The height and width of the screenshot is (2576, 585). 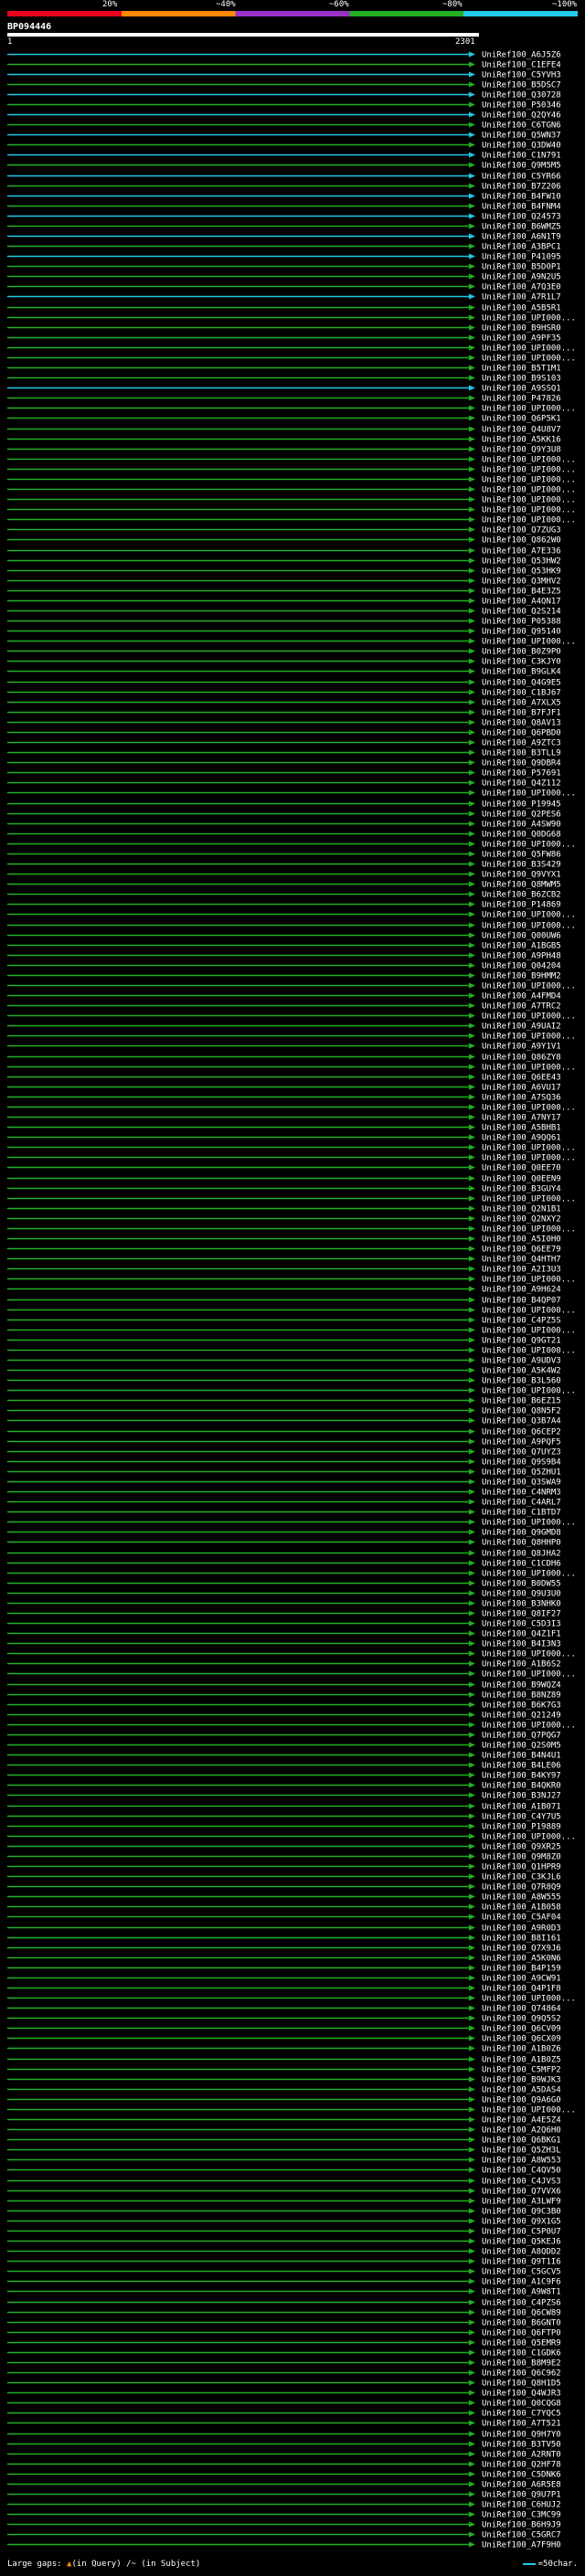 I want to click on hit-label: UniRef100_Q4Z1F1, so click(x=521, y=1634).